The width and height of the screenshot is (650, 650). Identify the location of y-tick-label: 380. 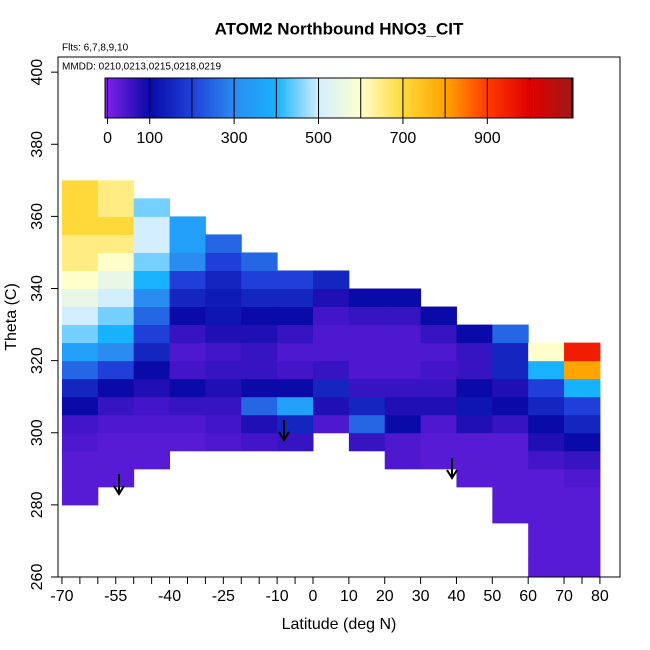
(37, 144).